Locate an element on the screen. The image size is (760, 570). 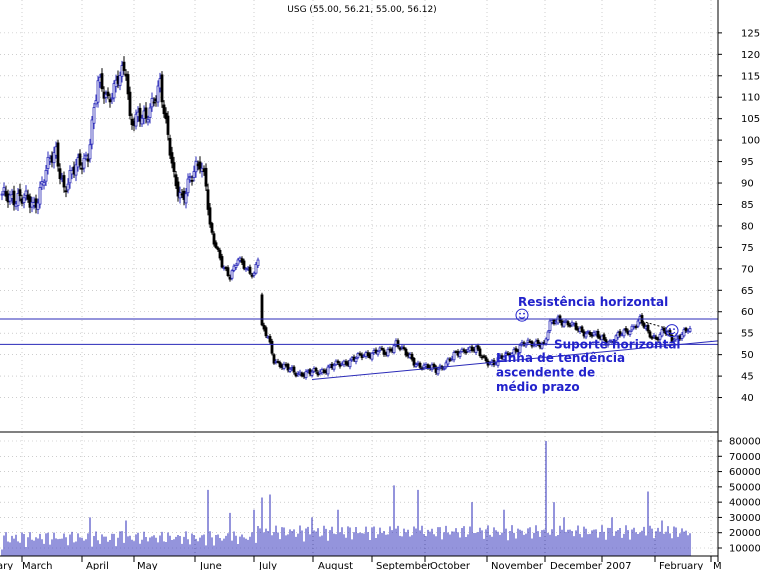
volume-tick-label: 40000 is located at coordinates (744, 503).